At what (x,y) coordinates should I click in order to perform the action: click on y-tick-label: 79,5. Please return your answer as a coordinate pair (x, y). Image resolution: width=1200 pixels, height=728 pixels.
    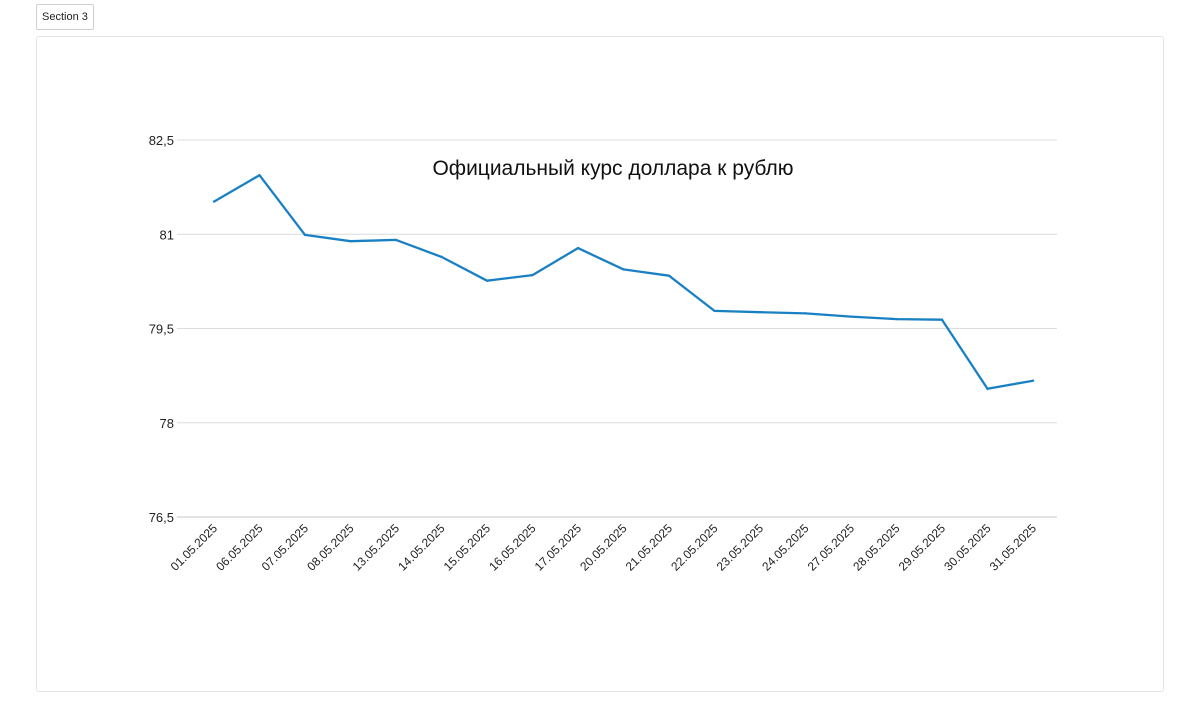
    Looking at the image, I should click on (161, 329).